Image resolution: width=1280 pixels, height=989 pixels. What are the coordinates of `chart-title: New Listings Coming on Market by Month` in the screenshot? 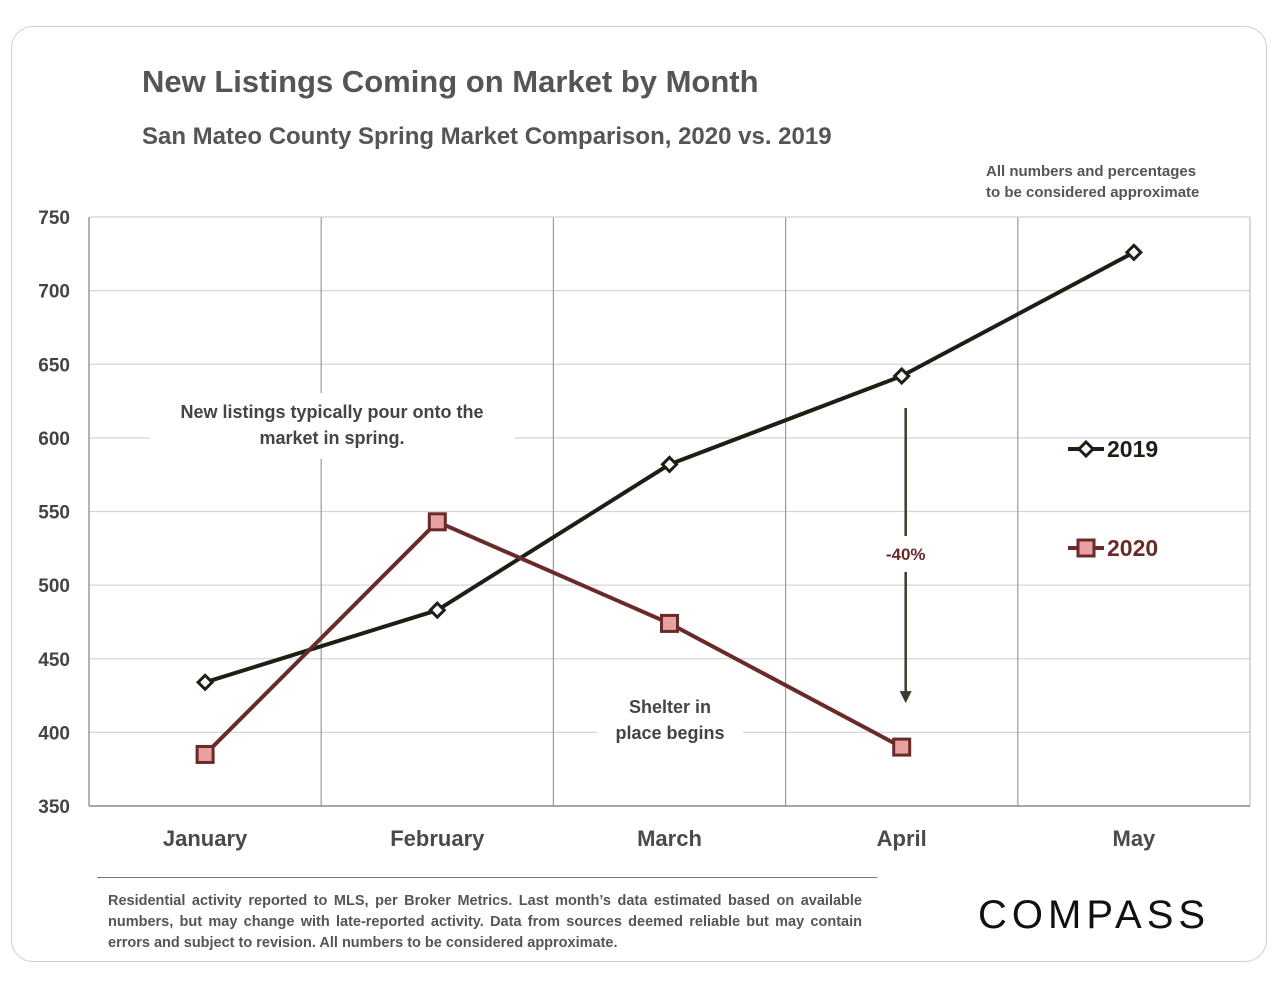 It's located at (450, 81).